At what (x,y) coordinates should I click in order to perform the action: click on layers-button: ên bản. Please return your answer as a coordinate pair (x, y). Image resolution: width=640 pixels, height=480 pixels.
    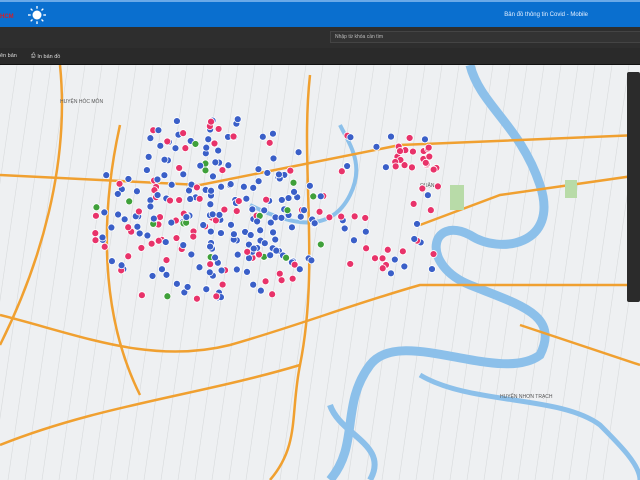
    Looking at the image, I should click on (8, 56).